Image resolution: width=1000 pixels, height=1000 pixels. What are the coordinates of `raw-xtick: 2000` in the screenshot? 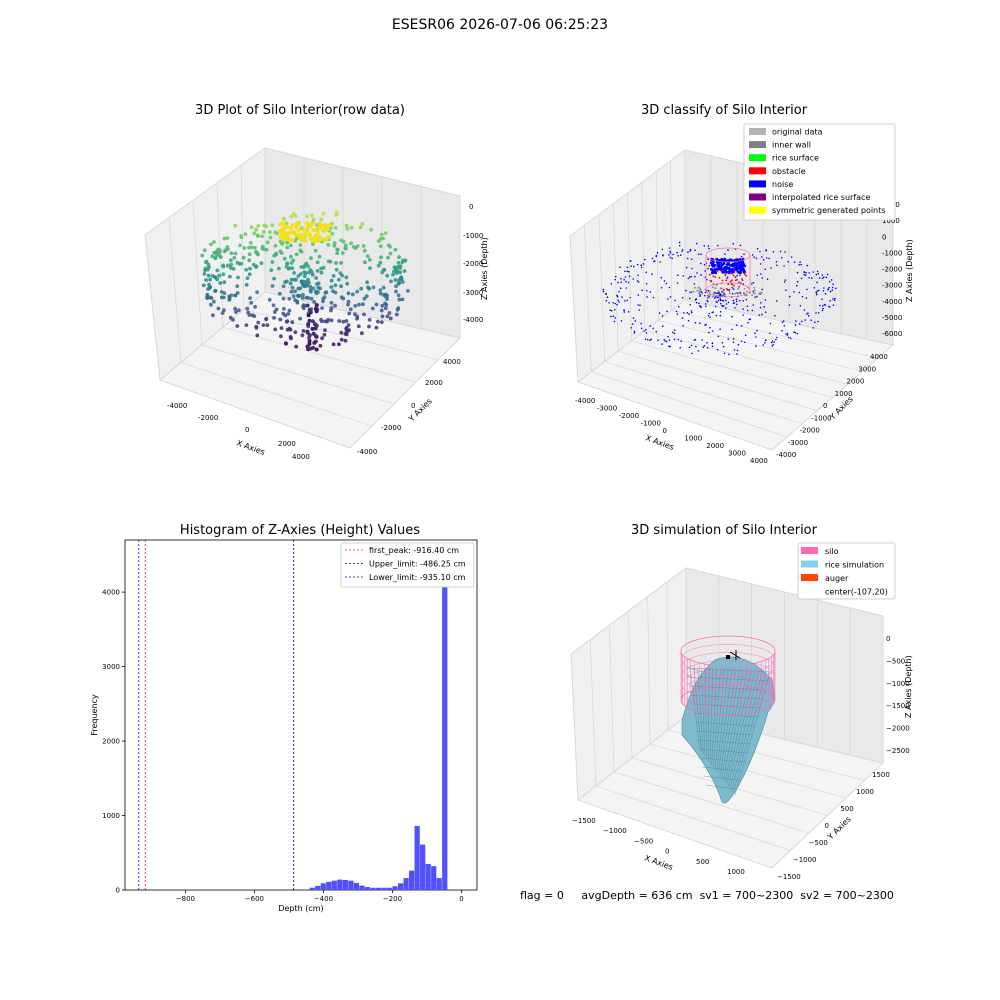 It's located at (287, 444).